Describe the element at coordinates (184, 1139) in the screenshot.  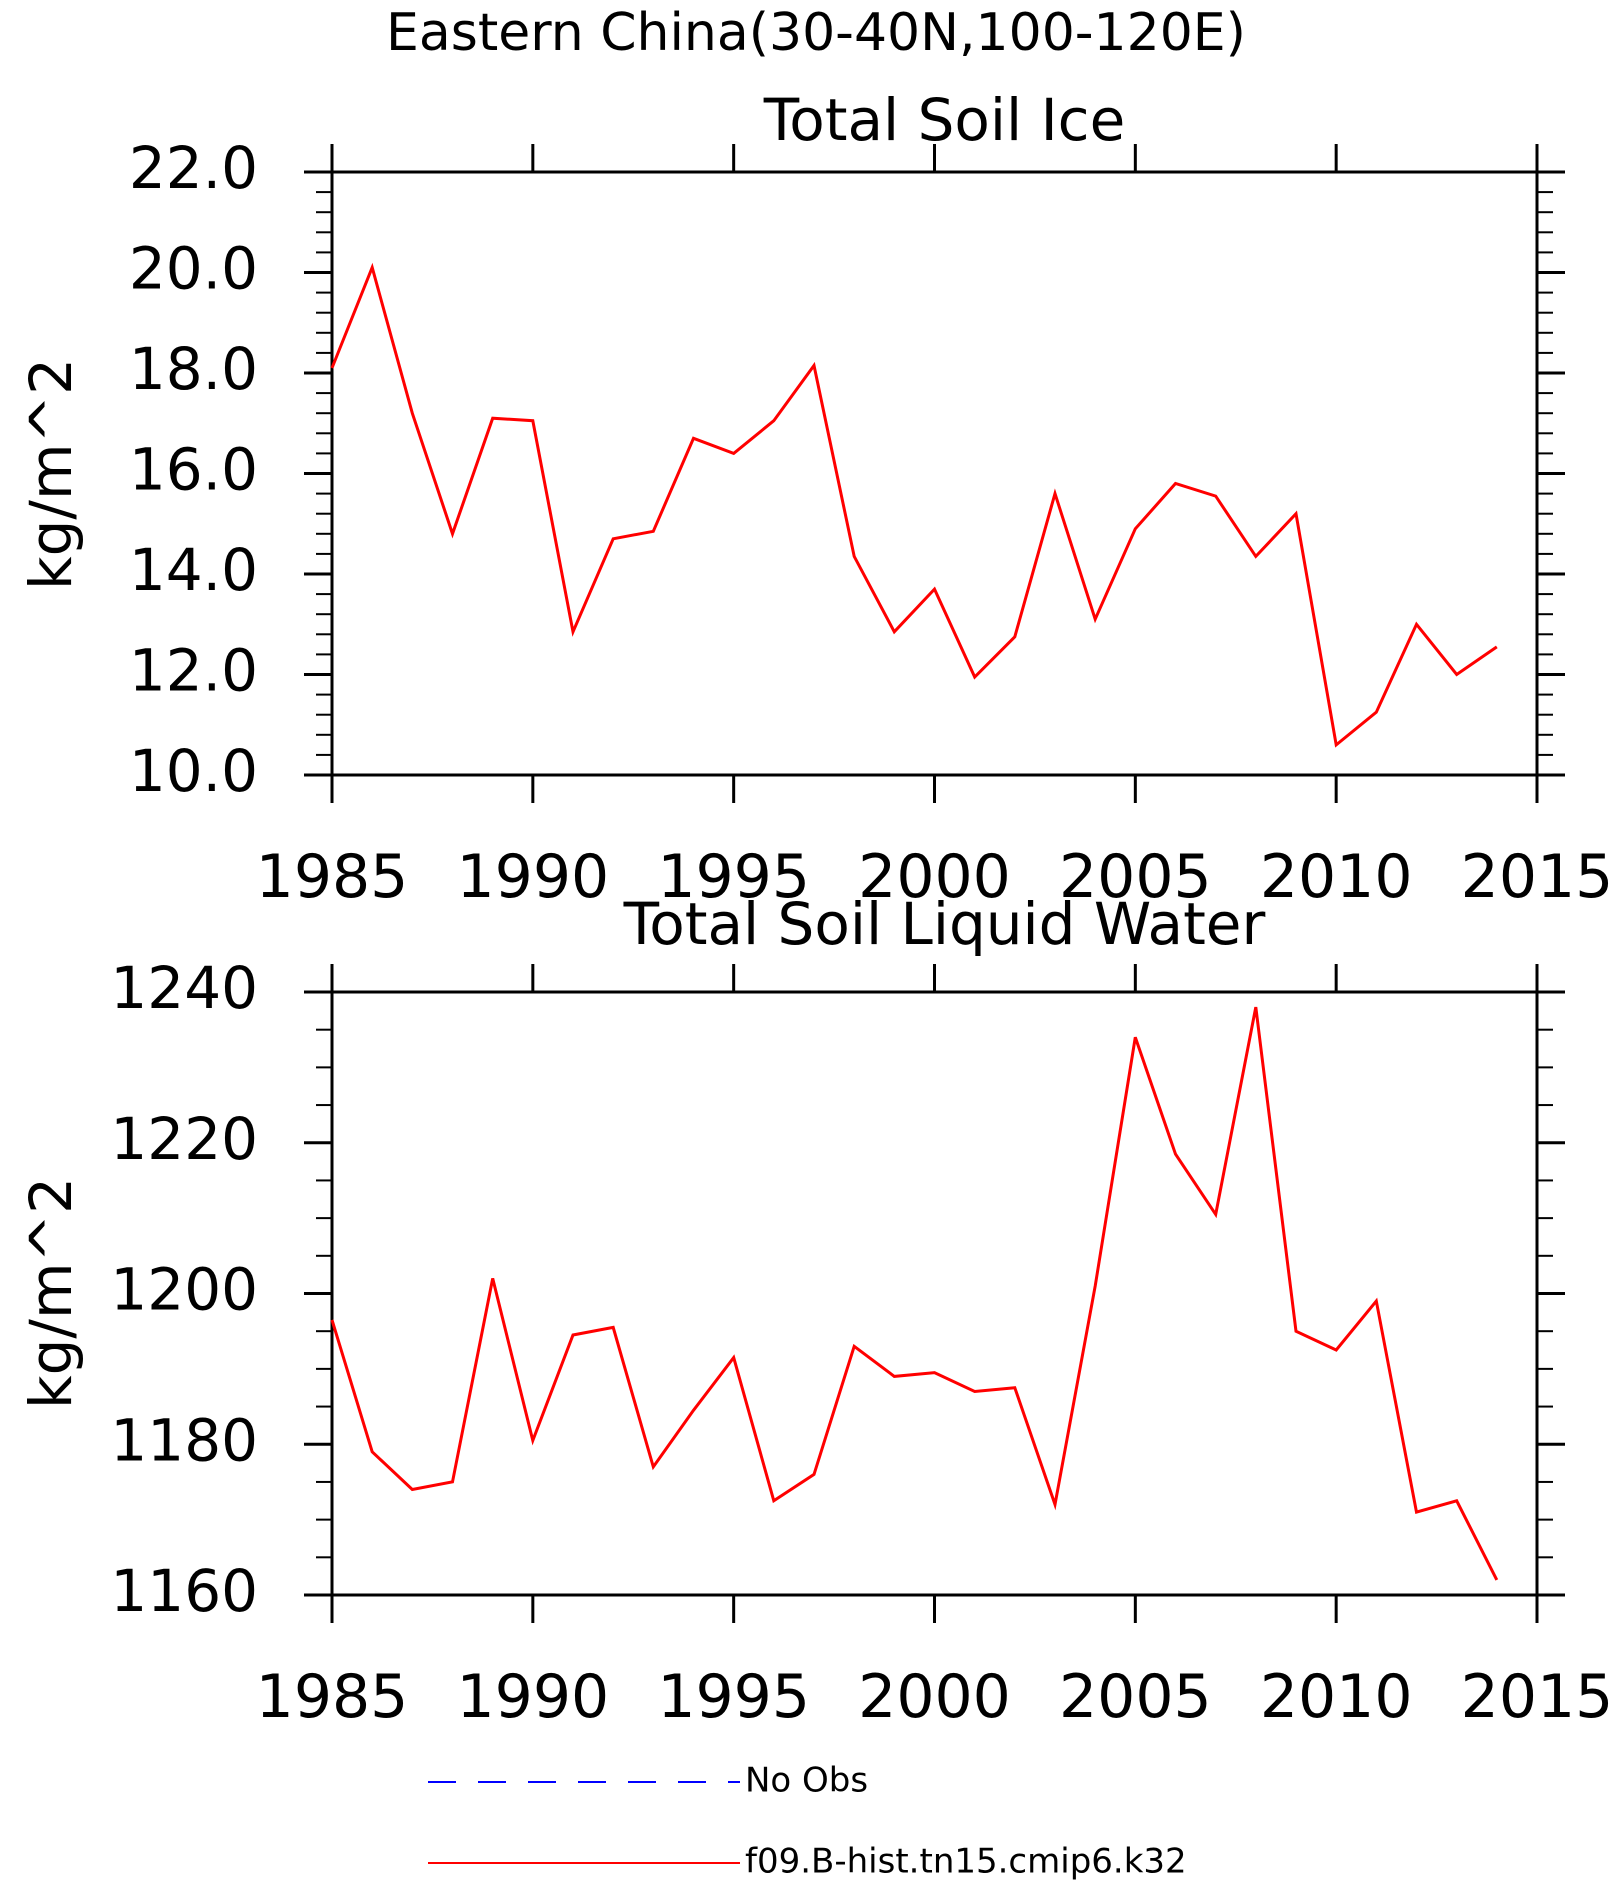
I see `y-tick-label: 1220` at that location.